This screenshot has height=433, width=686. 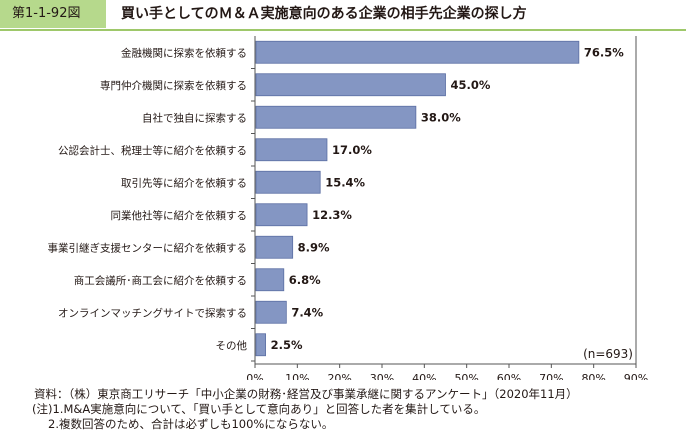 I want to click on value-label: 12.3%, so click(x=332, y=215).